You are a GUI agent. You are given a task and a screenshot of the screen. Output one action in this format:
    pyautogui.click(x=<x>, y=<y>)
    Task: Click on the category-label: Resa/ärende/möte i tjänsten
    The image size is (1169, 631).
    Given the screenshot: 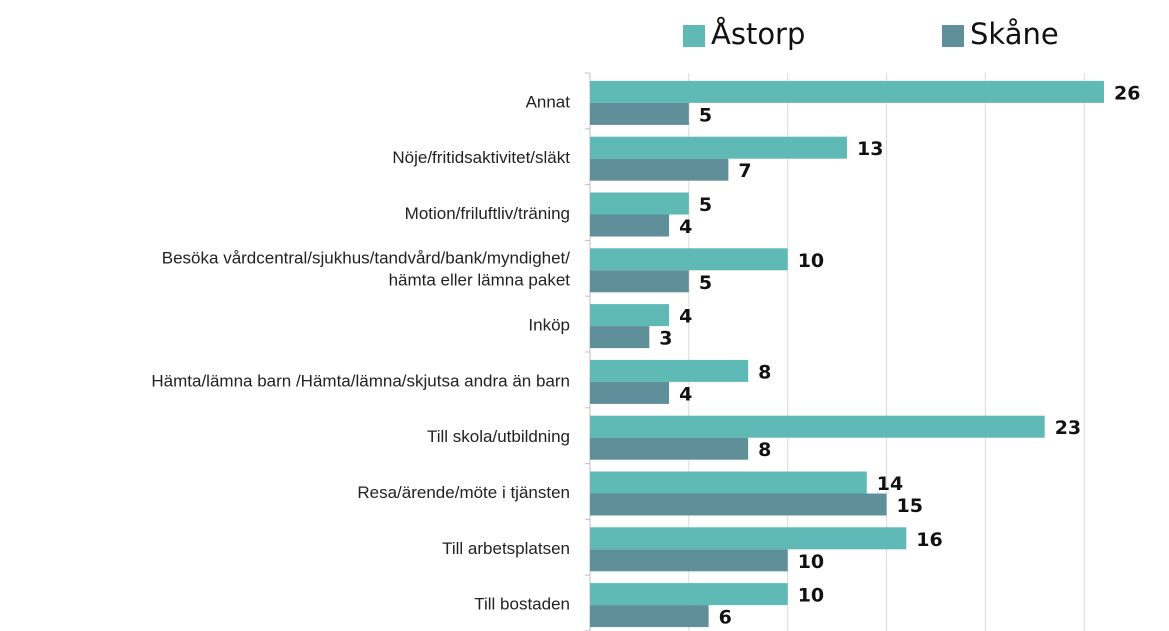 What is the action you would take?
    pyautogui.click(x=463, y=492)
    